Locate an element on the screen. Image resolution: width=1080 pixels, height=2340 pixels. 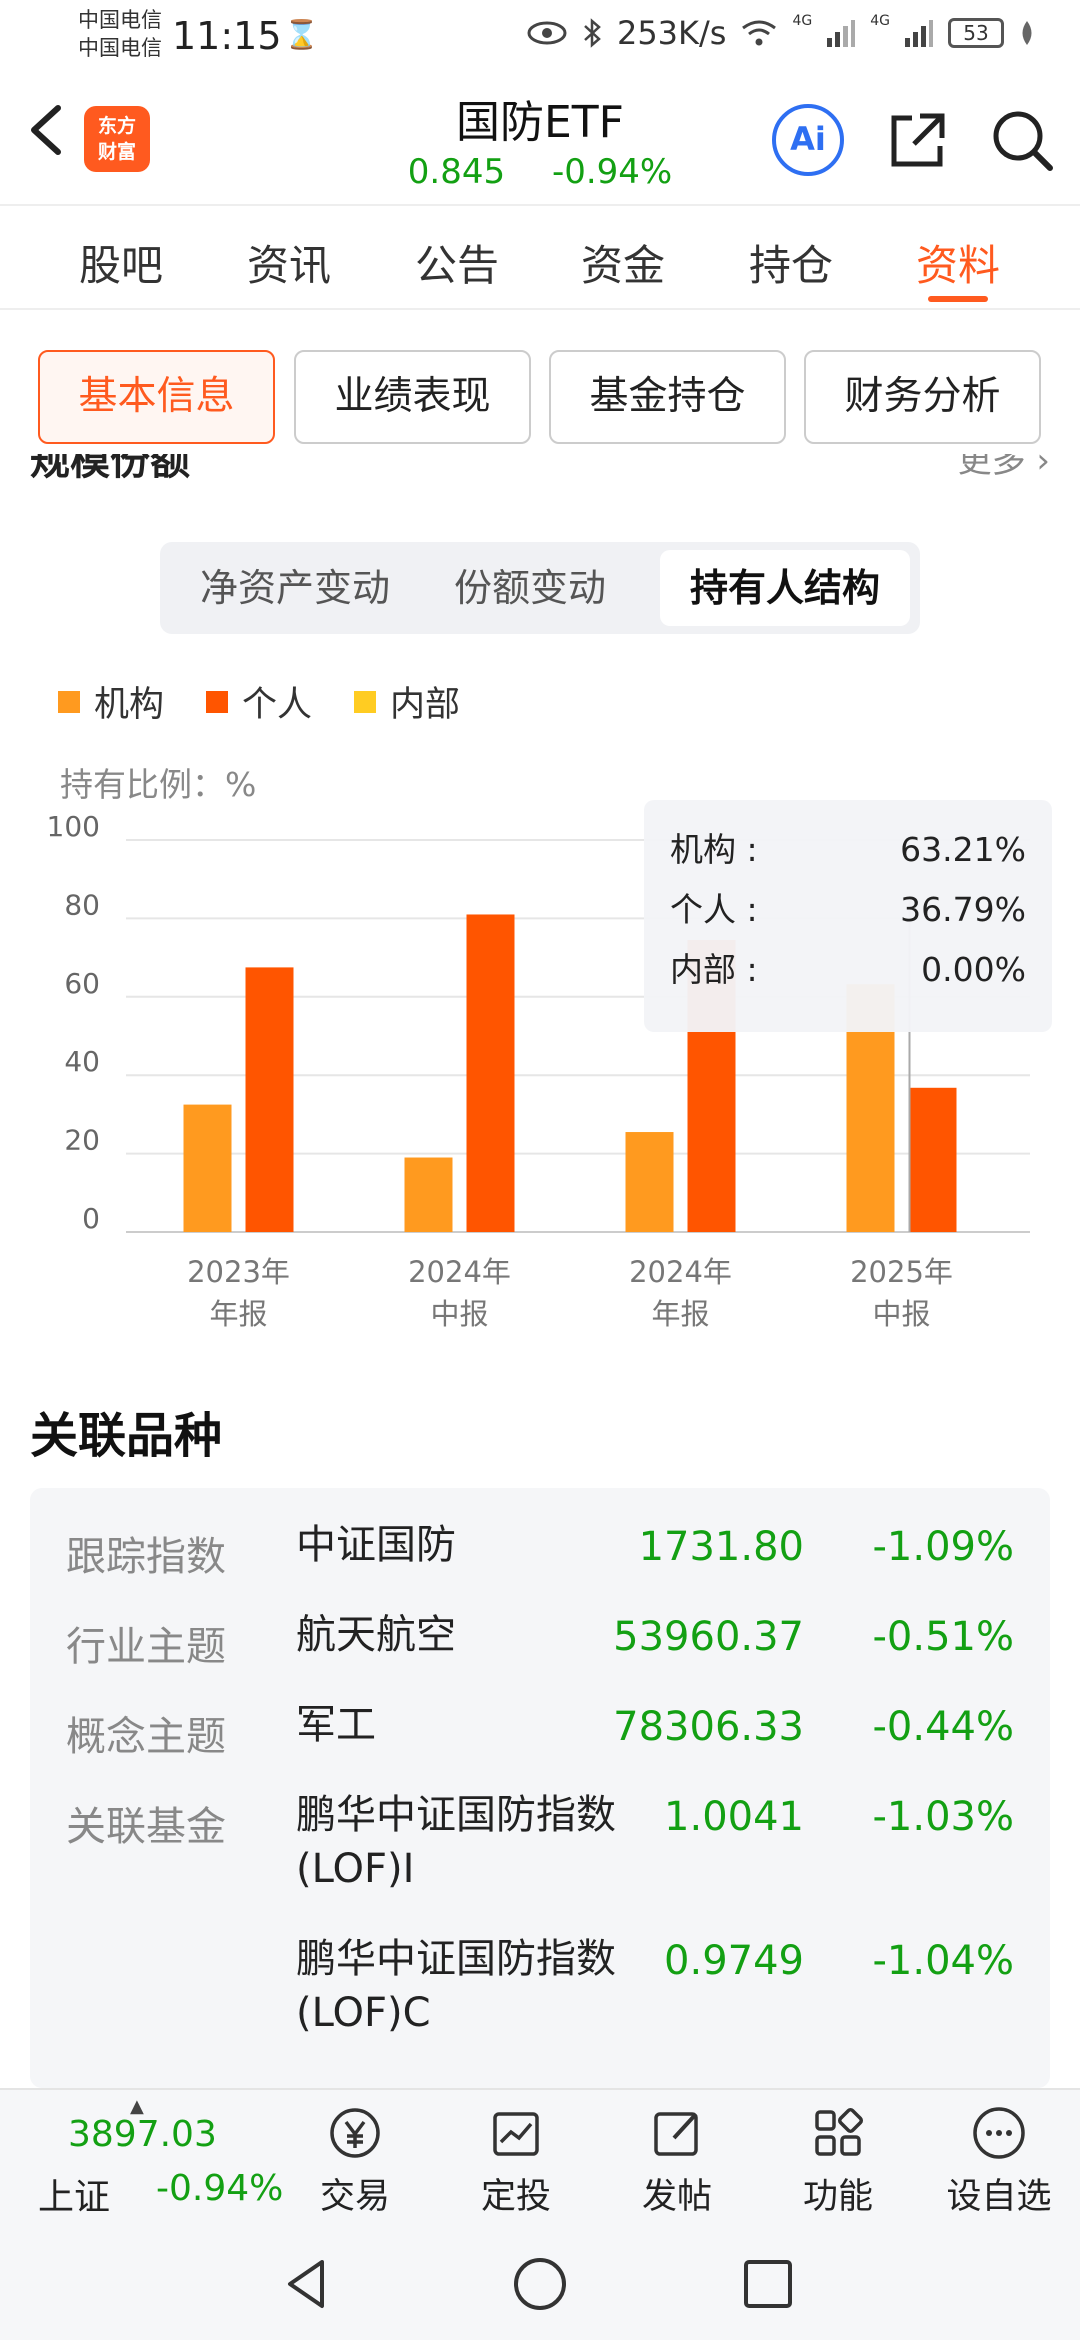
index-value: 3897.03 is located at coordinates (142, 2134).